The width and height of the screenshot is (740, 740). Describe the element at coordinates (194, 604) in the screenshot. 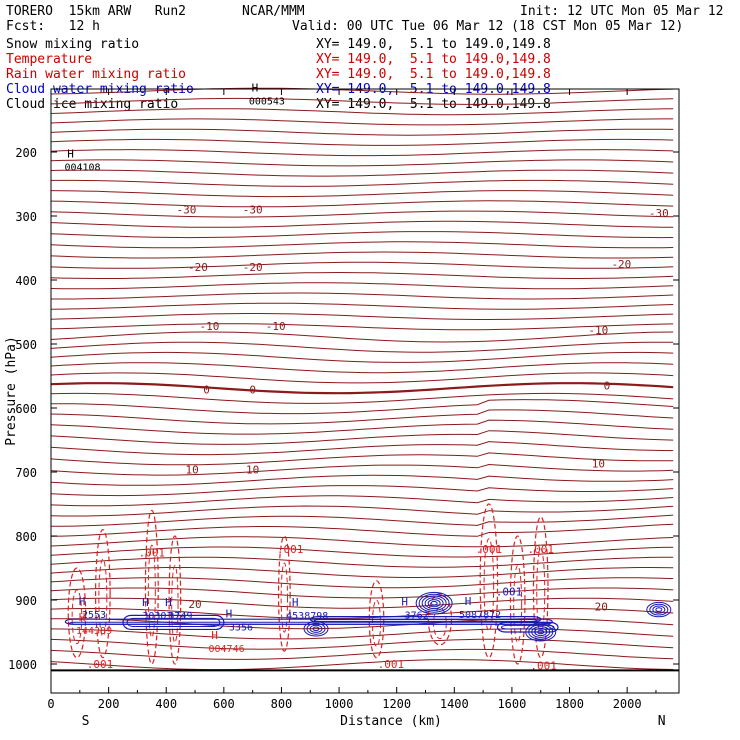

I see `isotherm-label: 20` at that location.